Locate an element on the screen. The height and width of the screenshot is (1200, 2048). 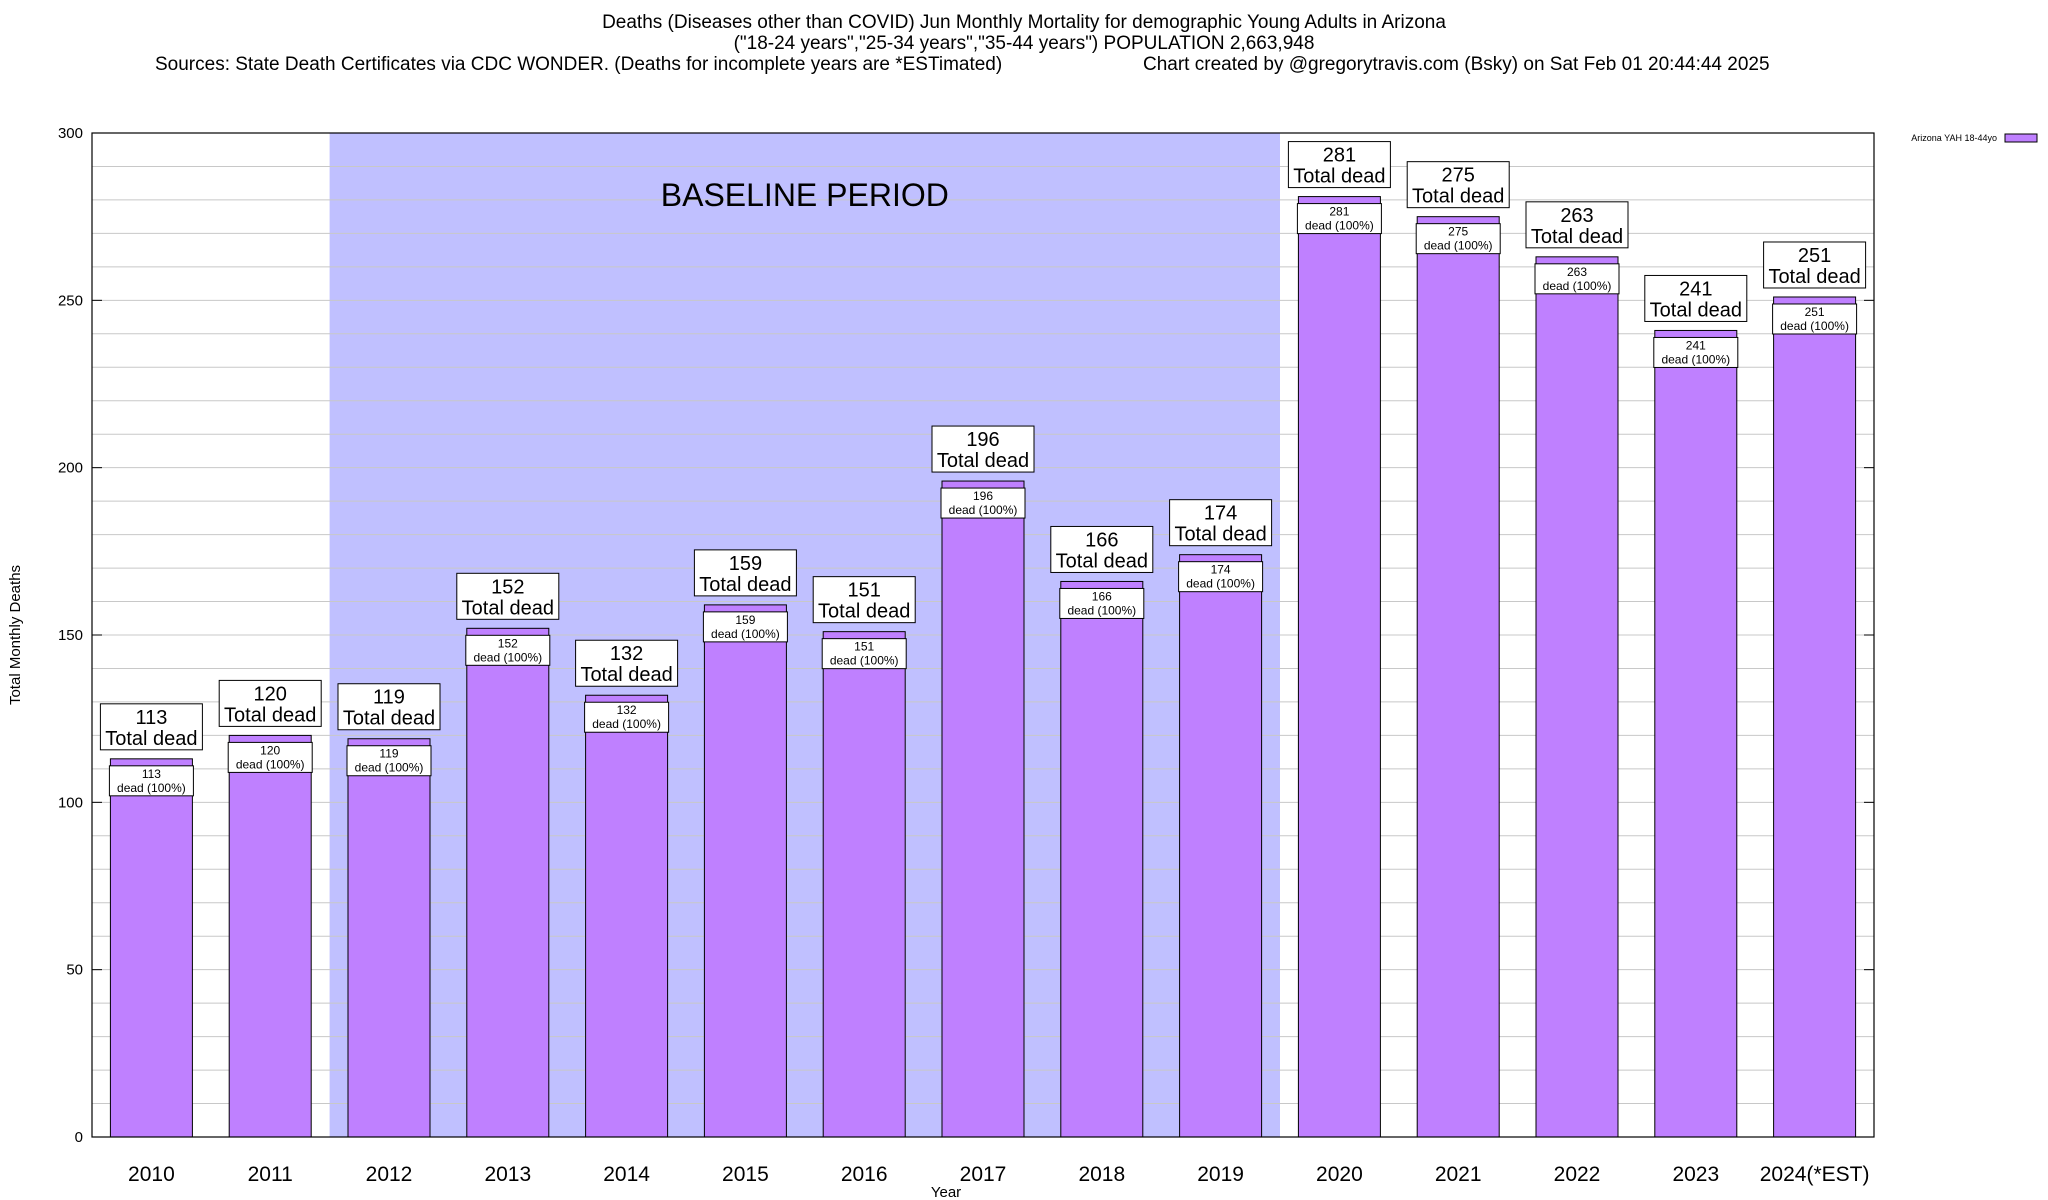
bar-inner-value: 132 is located at coordinates (627, 710).